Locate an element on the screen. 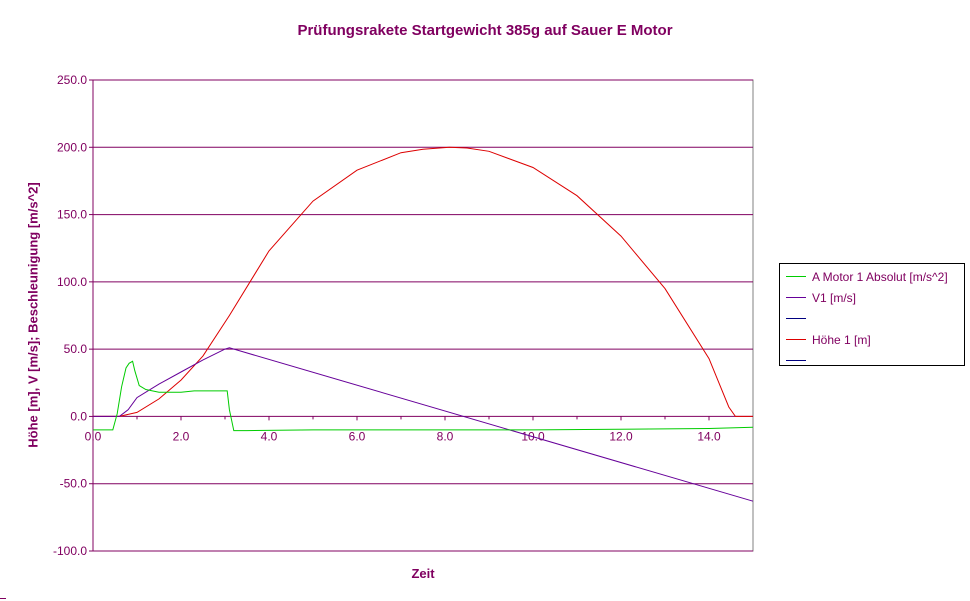  y-tick-label: 200.0 is located at coordinates (72, 147).